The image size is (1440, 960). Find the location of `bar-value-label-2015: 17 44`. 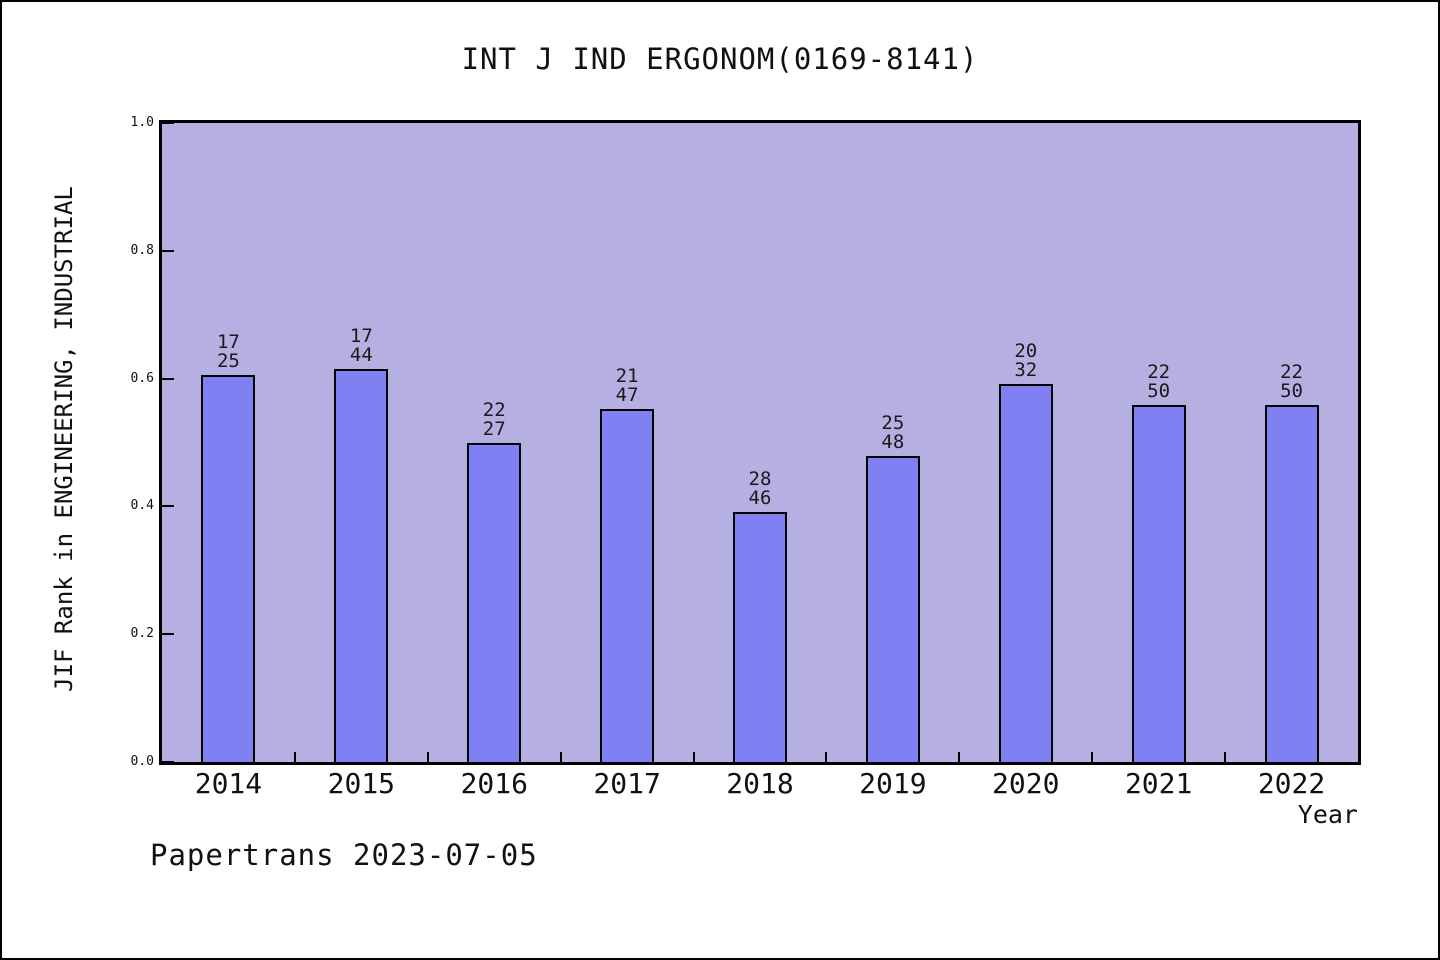

bar-value-label-2015: 17 44 is located at coordinates (361, 345).